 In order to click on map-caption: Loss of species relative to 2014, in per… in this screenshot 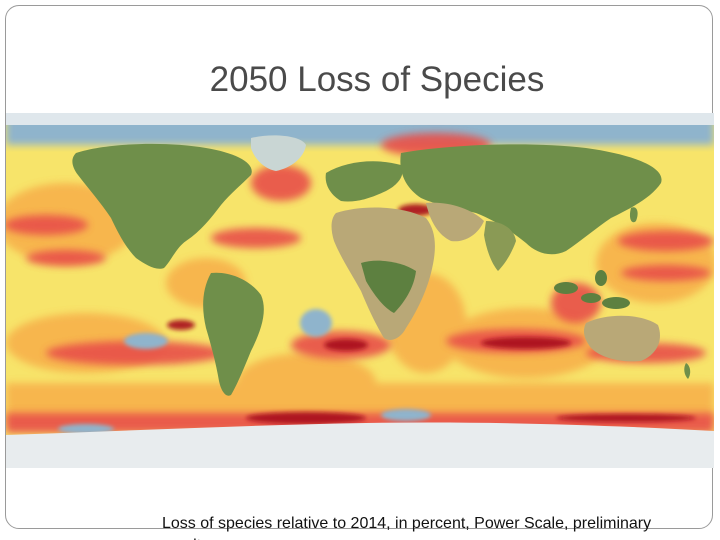, I will do `click(407, 527)`.